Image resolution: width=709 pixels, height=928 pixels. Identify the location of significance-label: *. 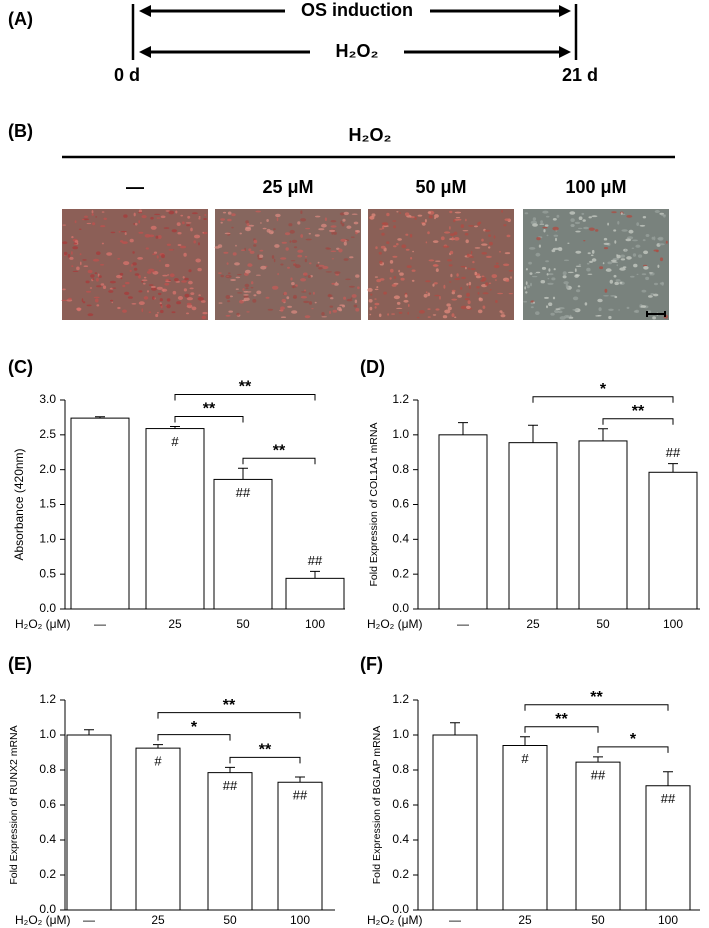
(633, 739).